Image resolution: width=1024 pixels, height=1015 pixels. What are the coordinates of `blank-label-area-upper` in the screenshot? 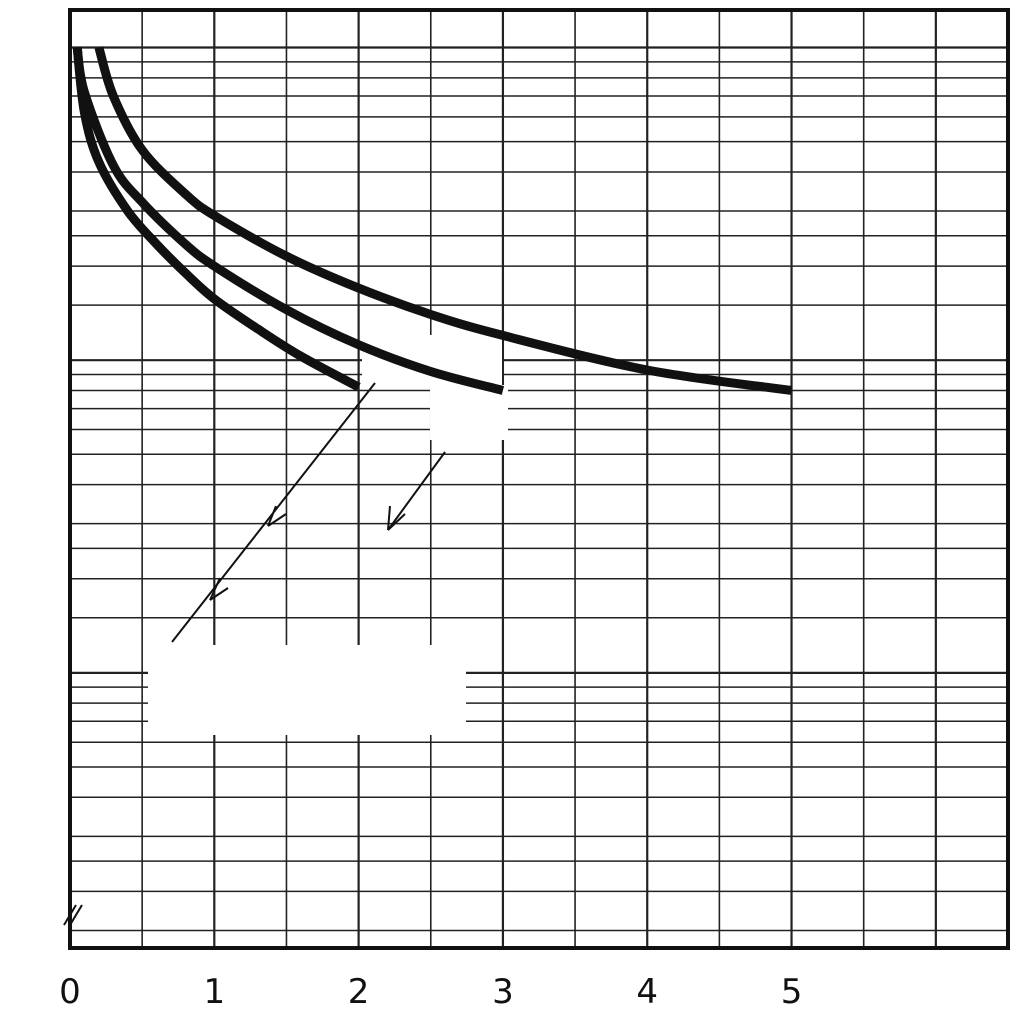 It's located at (432, 360).